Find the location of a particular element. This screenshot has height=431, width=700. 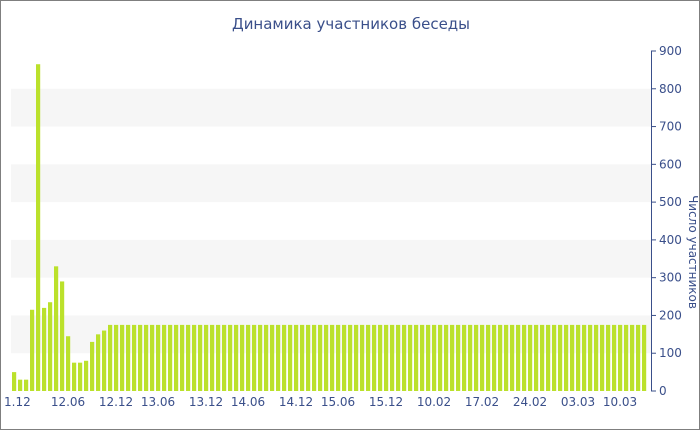

y-tick-label: 500 is located at coordinates (670, 202).